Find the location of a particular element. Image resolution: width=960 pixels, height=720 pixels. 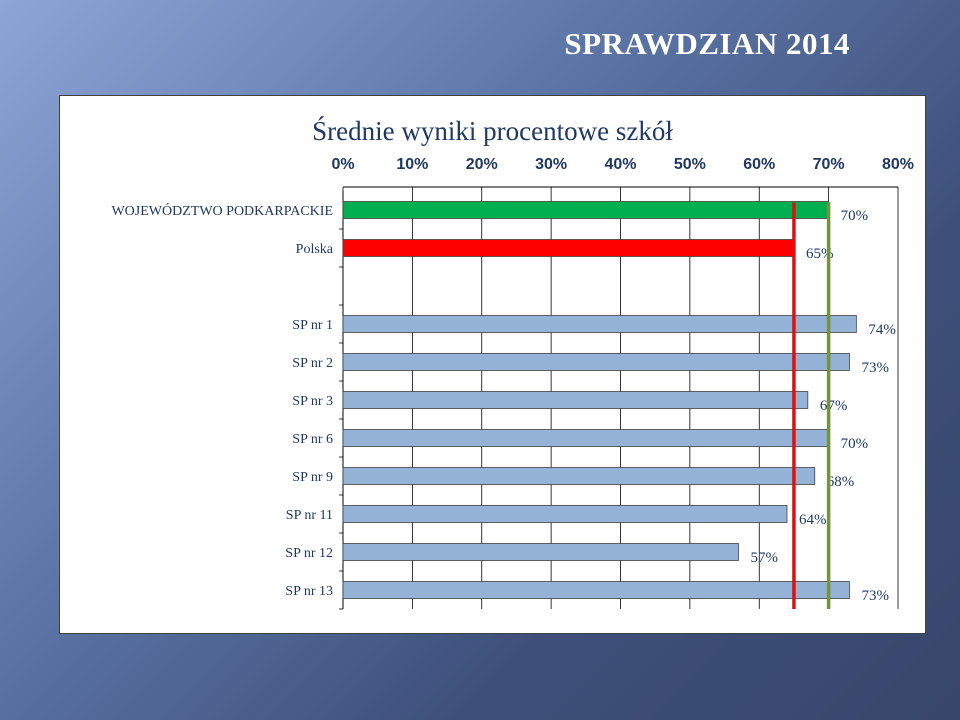

x-tick-label: 80% is located at coordinates (898, 164).